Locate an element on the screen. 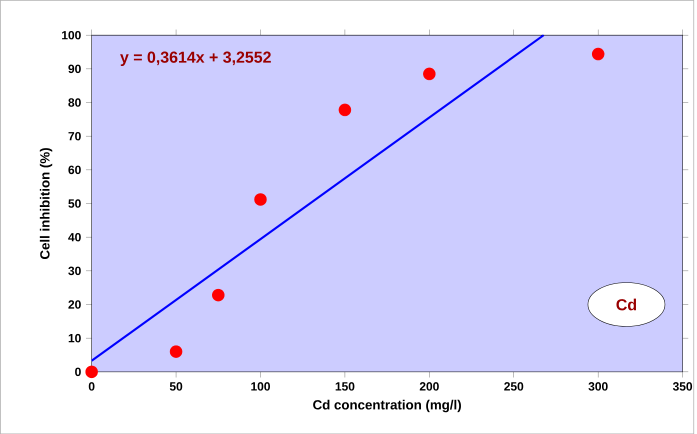  annotation: Cd is located at coordinates (626, 304).